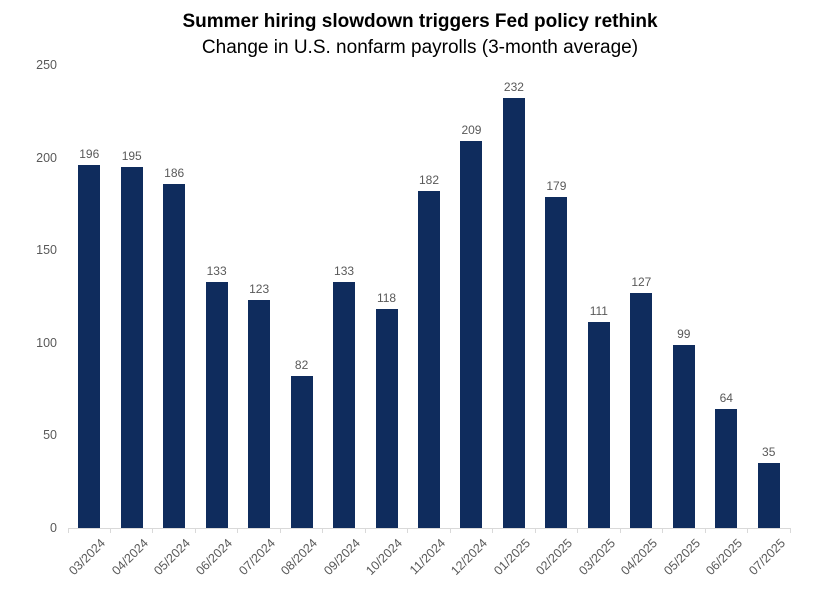 The width and height of the screenshot is (813, 600). Describe the element at coordinates (46, 65) in the screenshot. I see `y-tick-label: 250` at that location.